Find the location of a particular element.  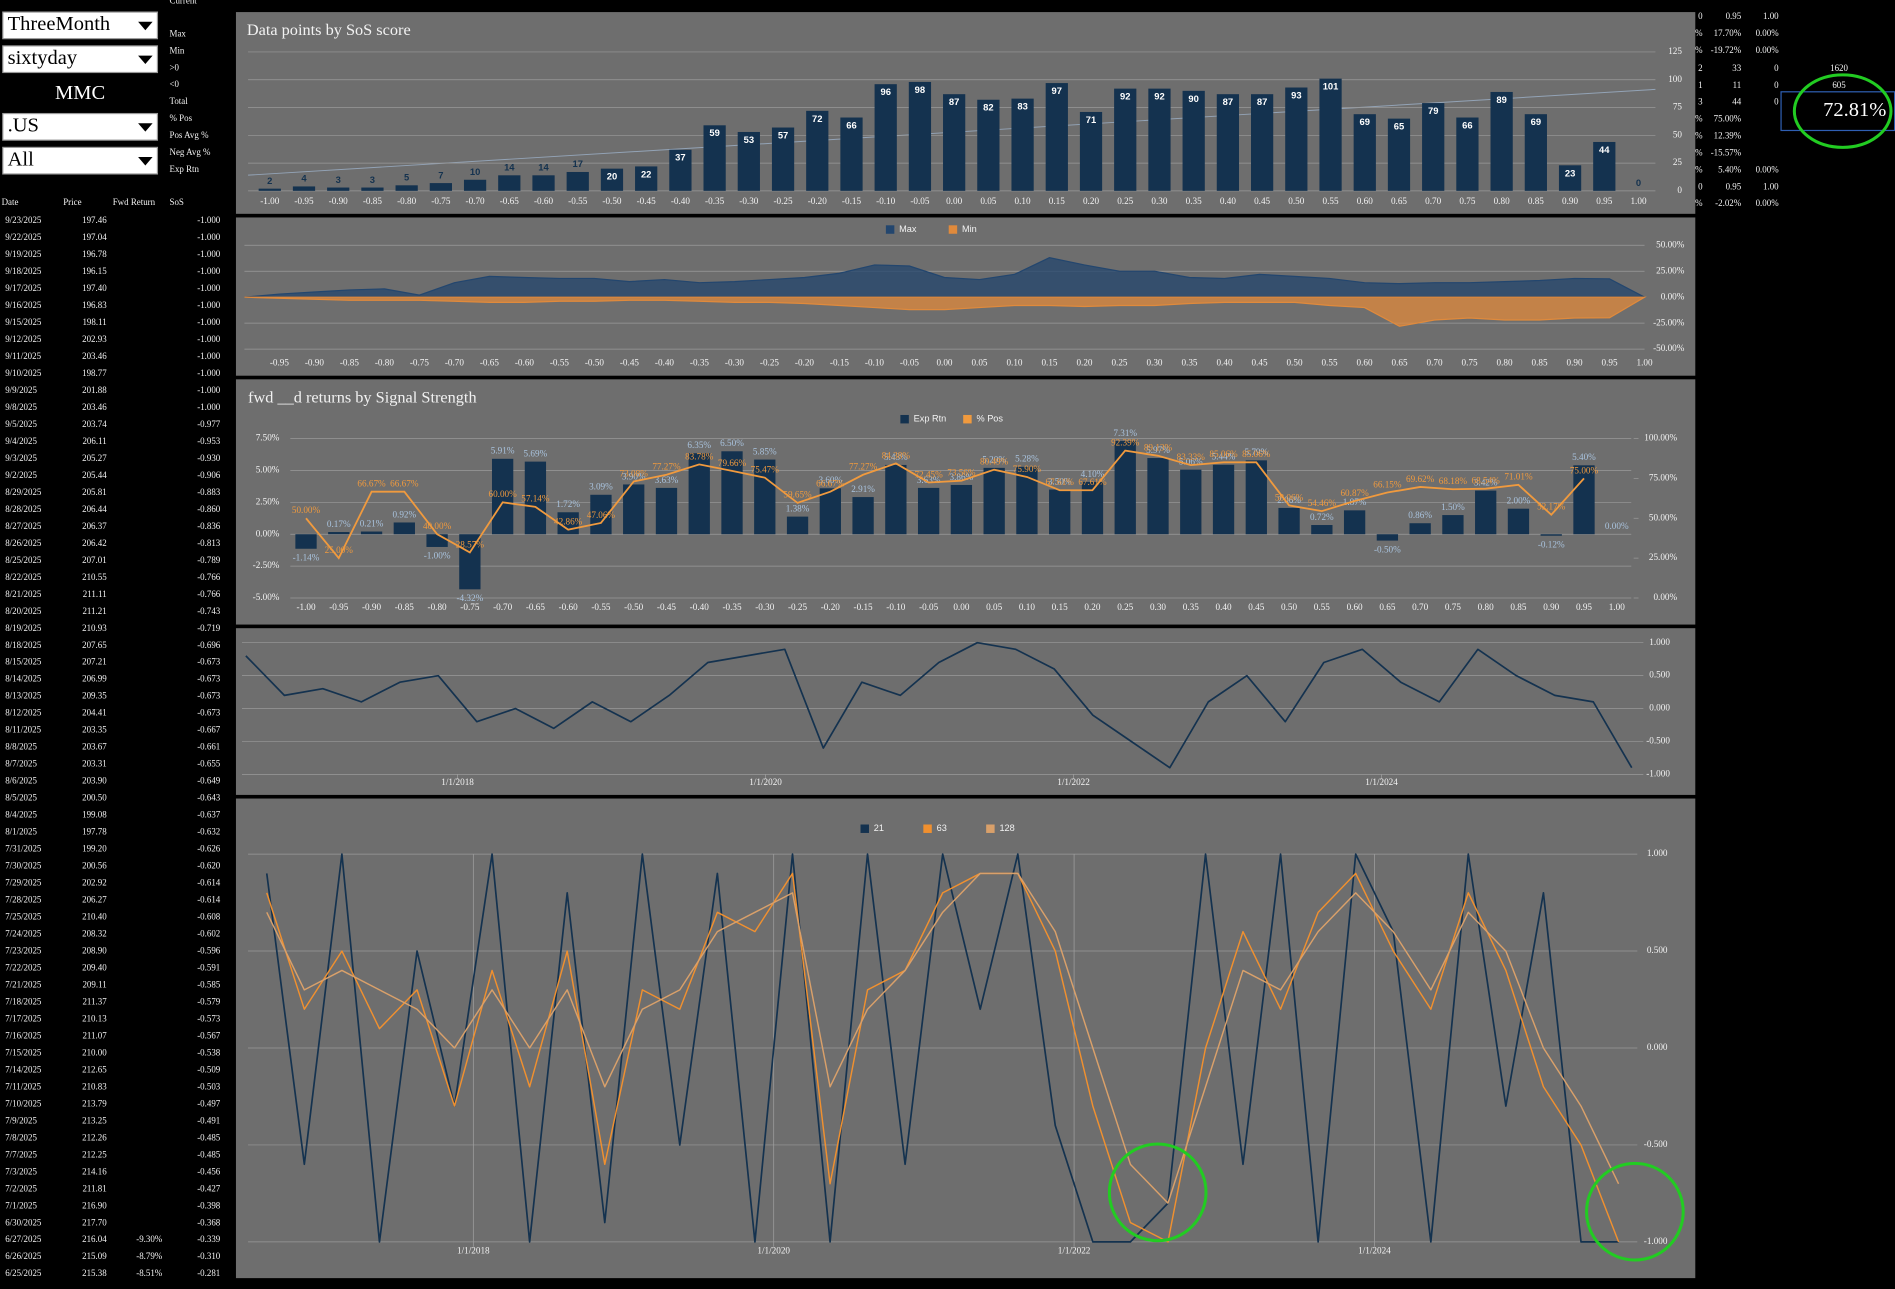

table-cell: 6/26/2025 is located at coordinates (23, 1256).